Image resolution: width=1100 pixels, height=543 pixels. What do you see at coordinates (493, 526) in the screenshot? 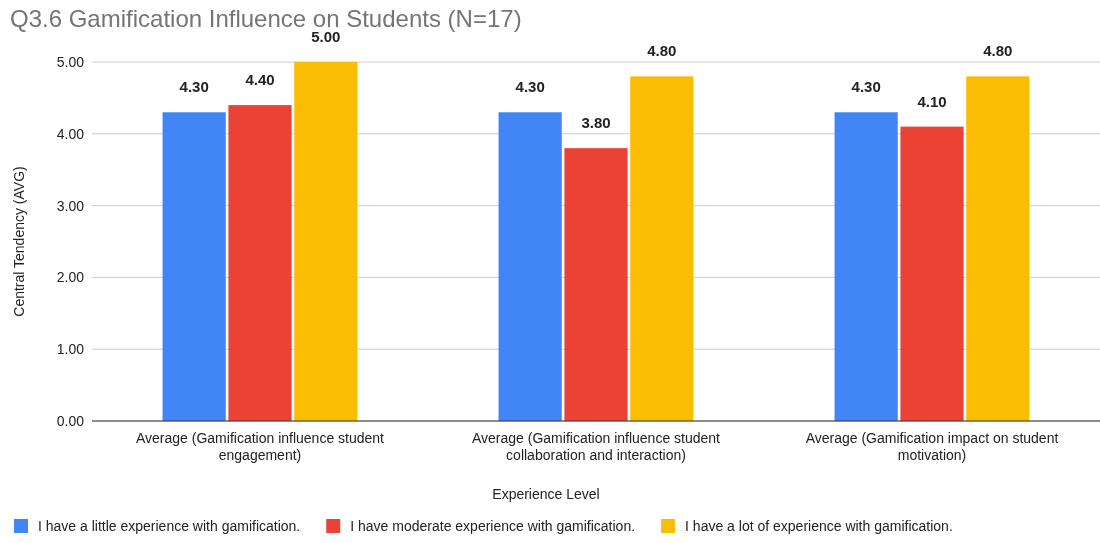
I see `legend-label: I have moderate experience with gamification.` at bounding box center [493, 526].